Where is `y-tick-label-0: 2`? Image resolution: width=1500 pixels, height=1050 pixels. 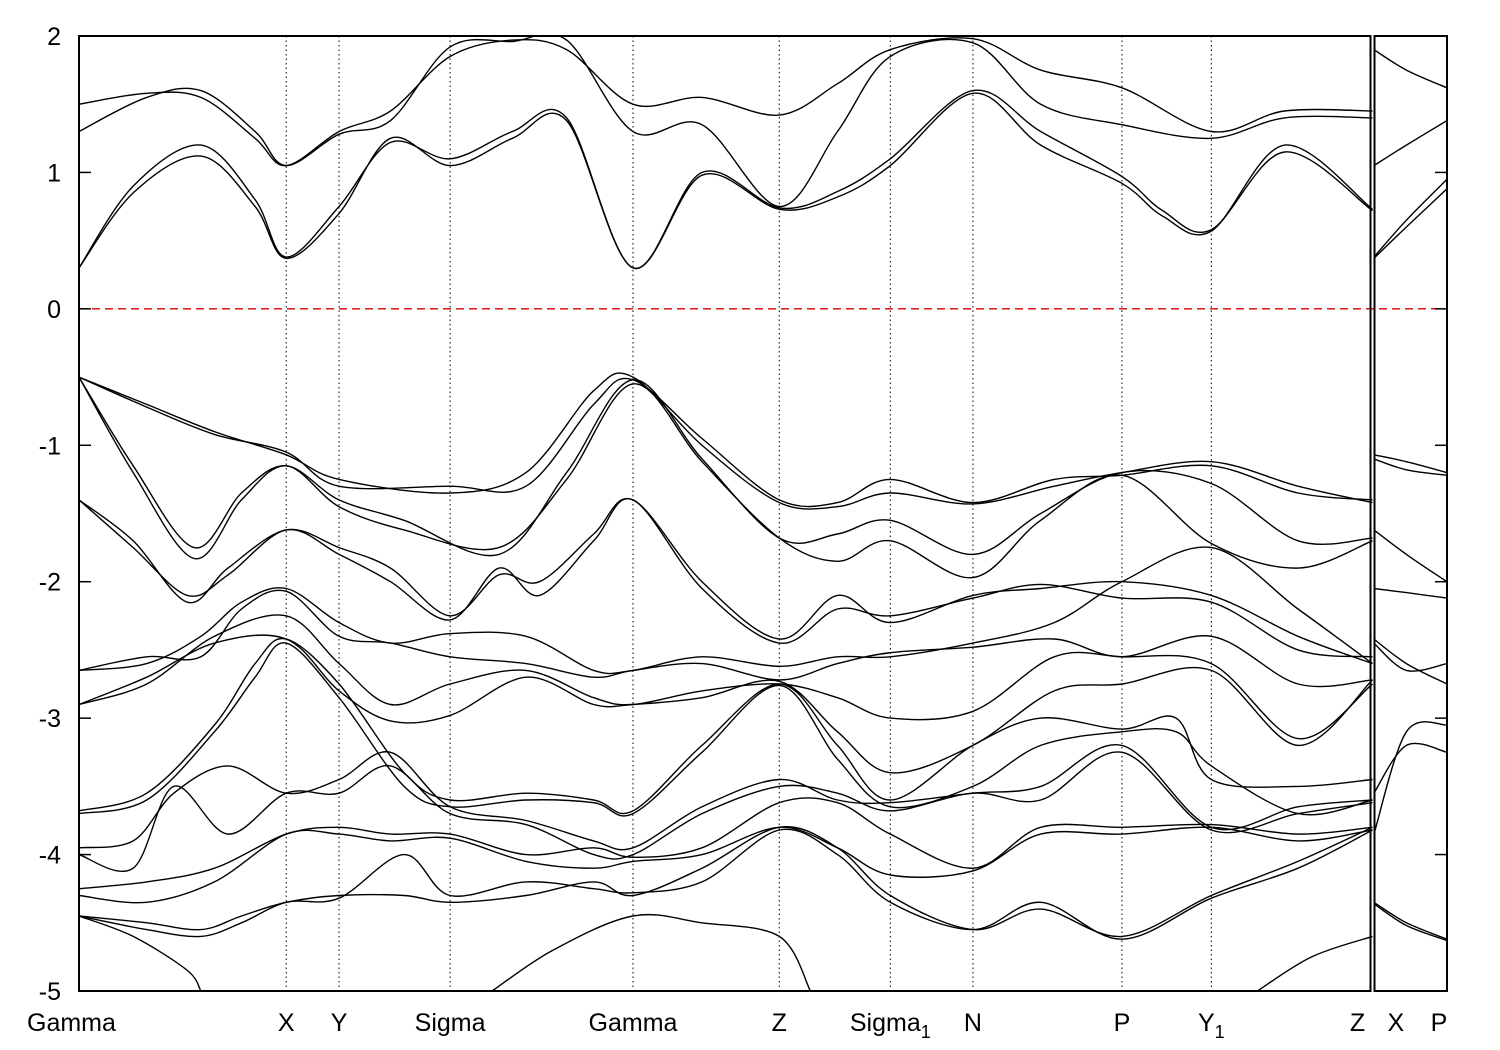 y-tick-label-0: 2 is located at coordinates (54, 37).